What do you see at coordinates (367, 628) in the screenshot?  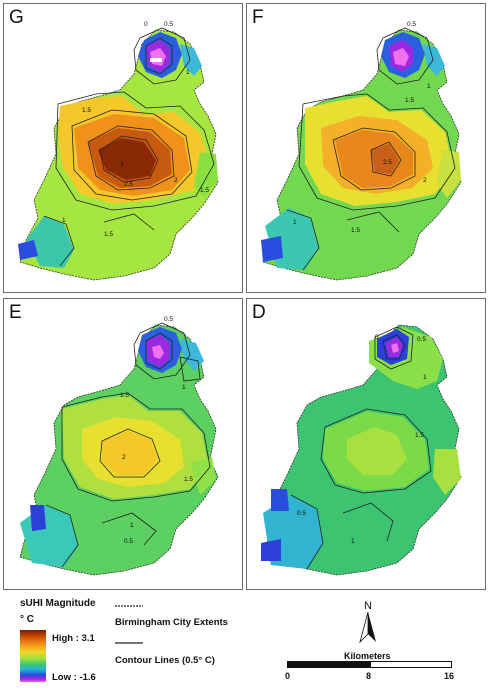 I see `north-arrow-icon` at bounding box center [367, 628].